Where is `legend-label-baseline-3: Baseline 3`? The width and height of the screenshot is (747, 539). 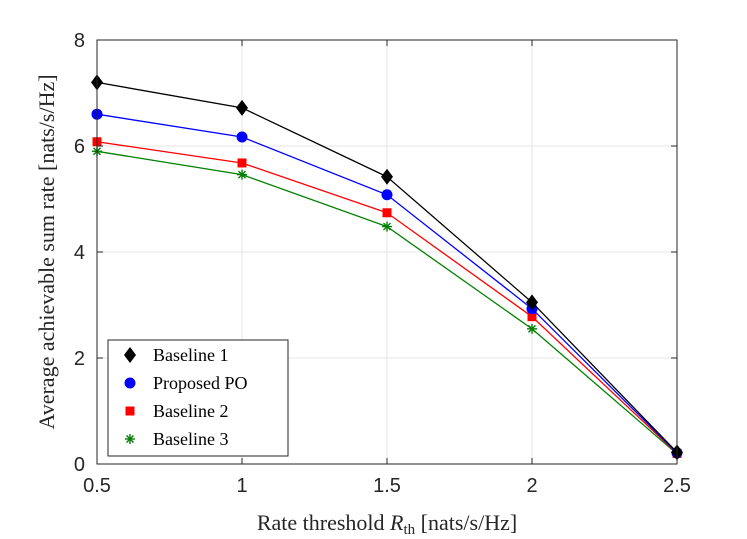 legend-label-baseline-3: Baseline 3 is located at coordinates (190, 439).